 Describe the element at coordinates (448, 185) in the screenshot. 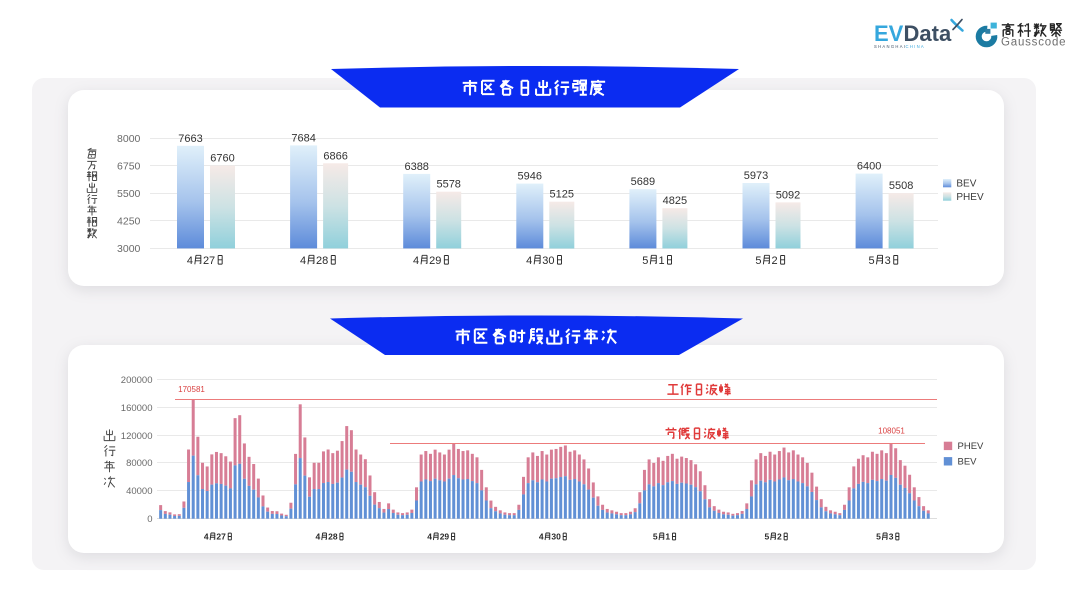

I see `svg-text: 5578` at that location.